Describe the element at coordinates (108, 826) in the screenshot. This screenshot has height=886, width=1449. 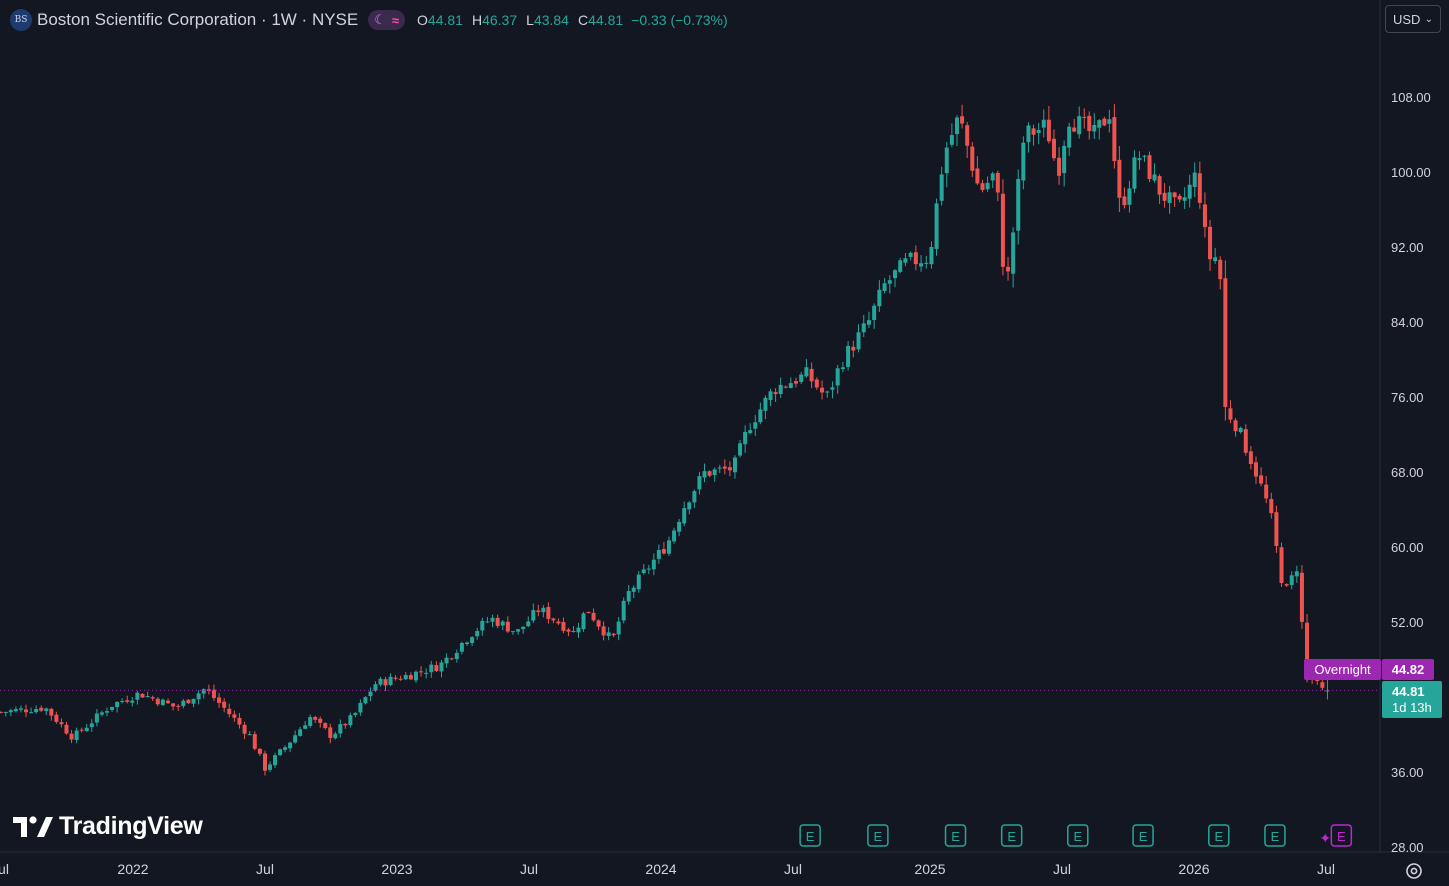
I see `tradingview-watermark: TradingView` at that location.